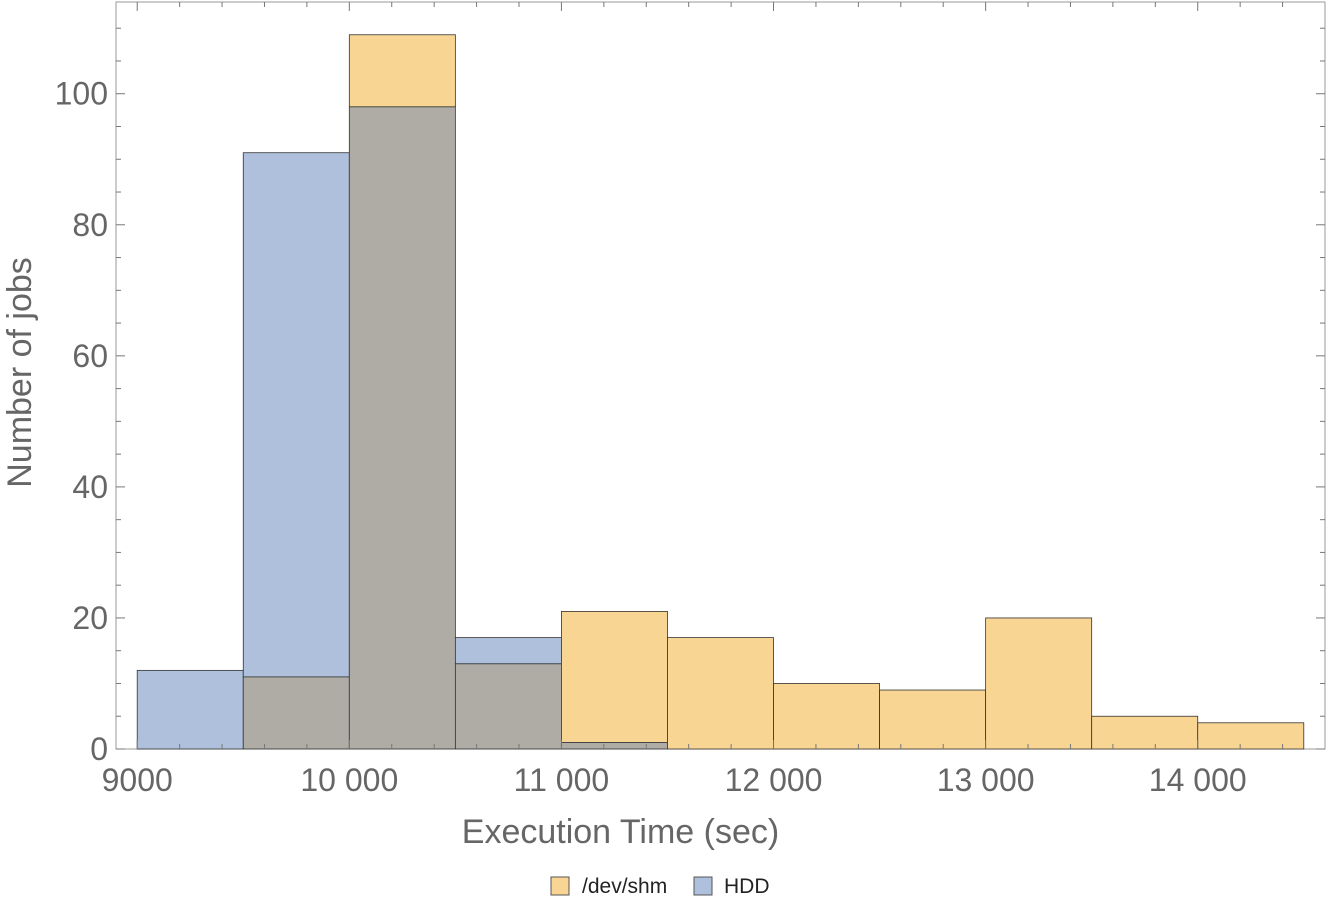 This screenshot has width=1328, height=911. Describe the element at coordinates (137, 780) in the screenshot. I see `x-tick-label: 9000` at that location.